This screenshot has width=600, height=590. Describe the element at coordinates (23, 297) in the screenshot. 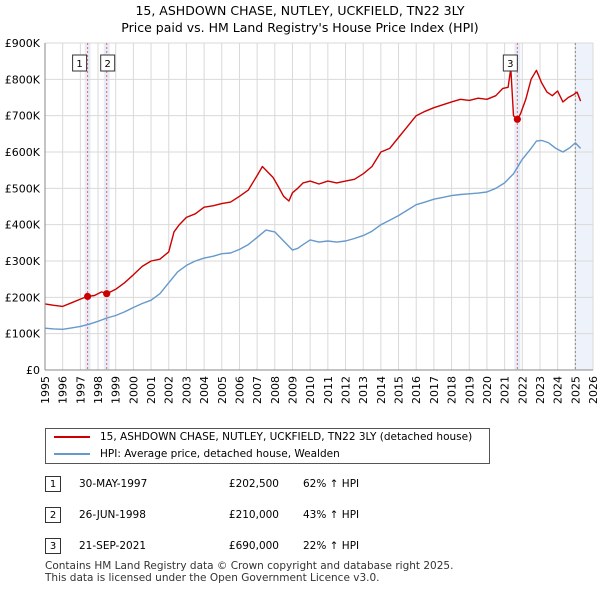

I see `y-tick-label: £200K` at that location.